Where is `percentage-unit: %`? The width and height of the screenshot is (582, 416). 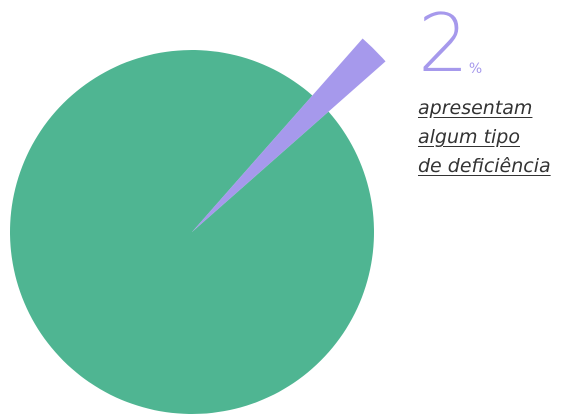 percentage-unit: % is located at coordinates (475, 69).